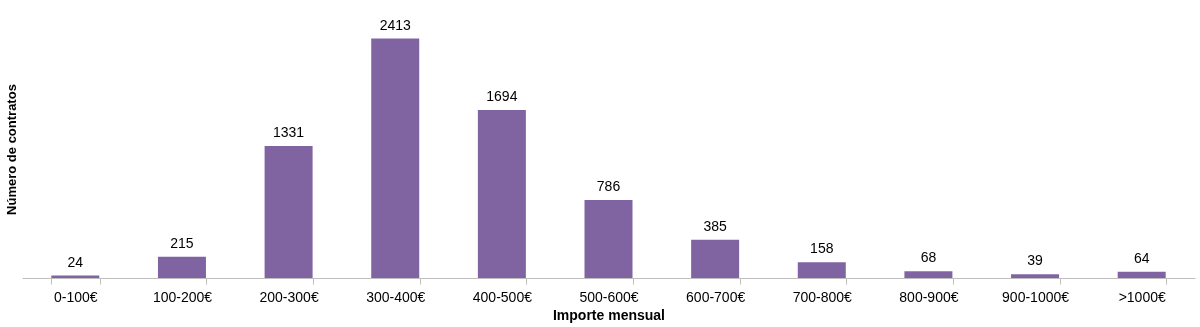  Describe the element at coordinates (289, 296) in the screenshot. I see `x-tick-label: 200-300€` at that location.